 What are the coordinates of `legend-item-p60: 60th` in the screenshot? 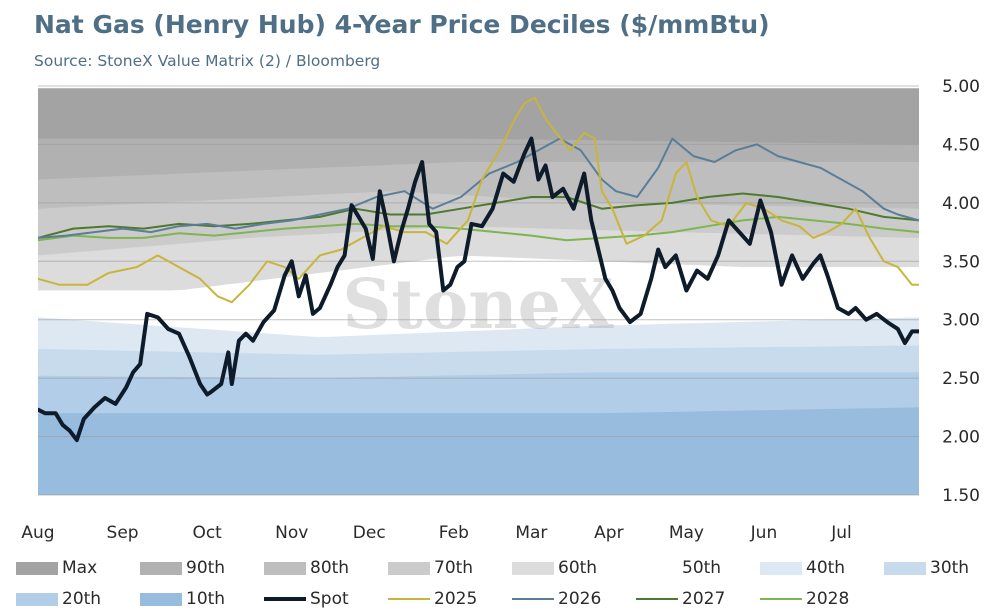 It's located at (574, 568).